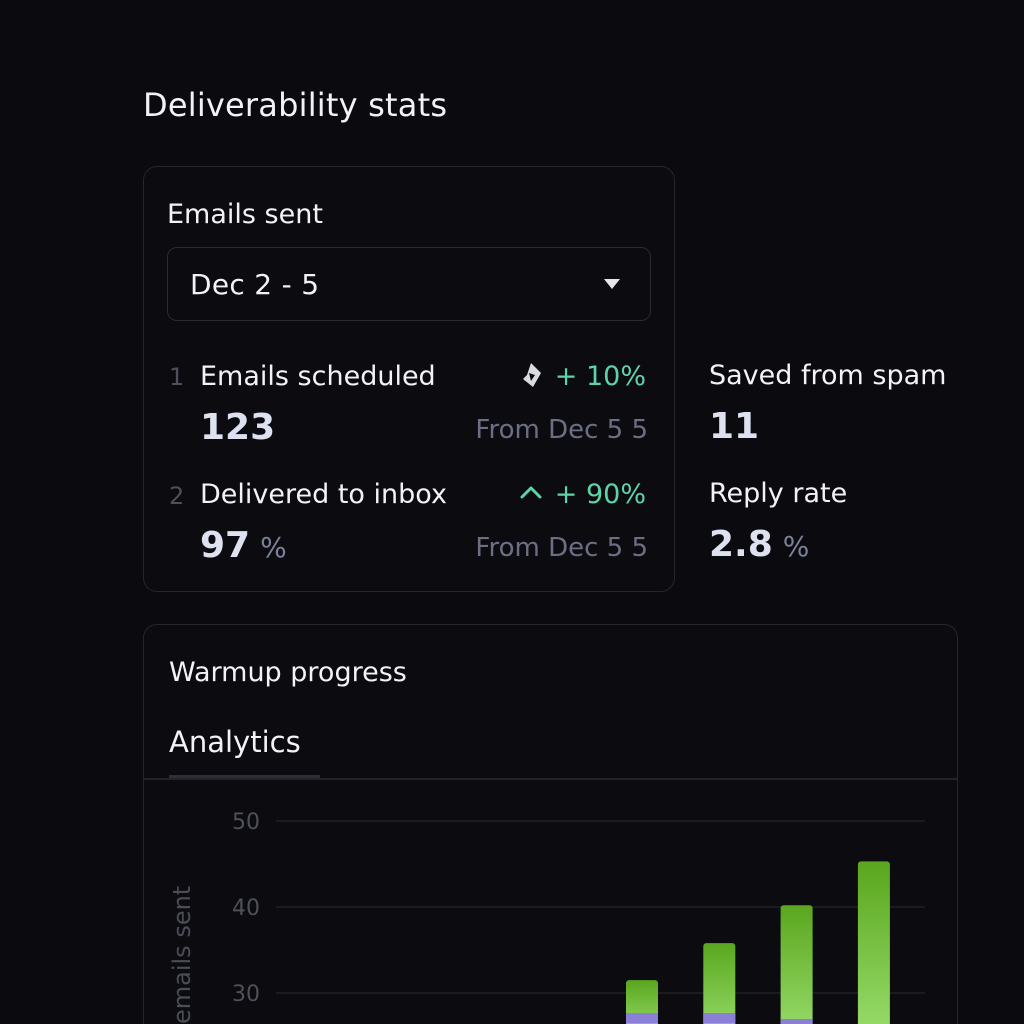  I want to click on stat-index: 1, so click(177, 377).